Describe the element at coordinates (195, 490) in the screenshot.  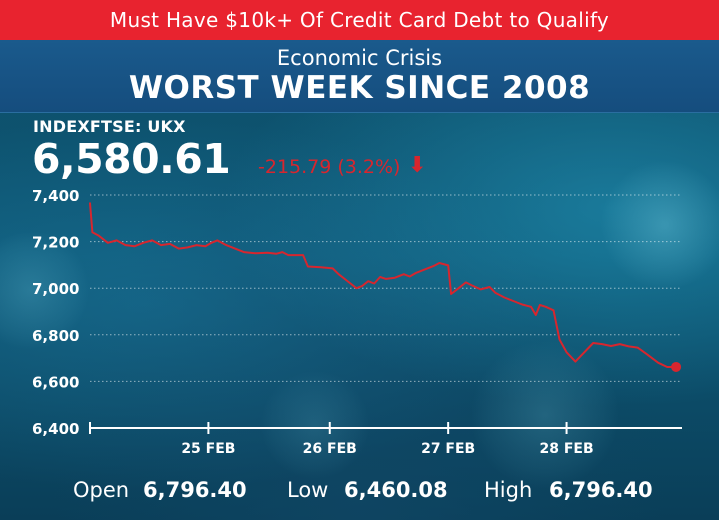
I see `open-value: 6,796.40` at that location.